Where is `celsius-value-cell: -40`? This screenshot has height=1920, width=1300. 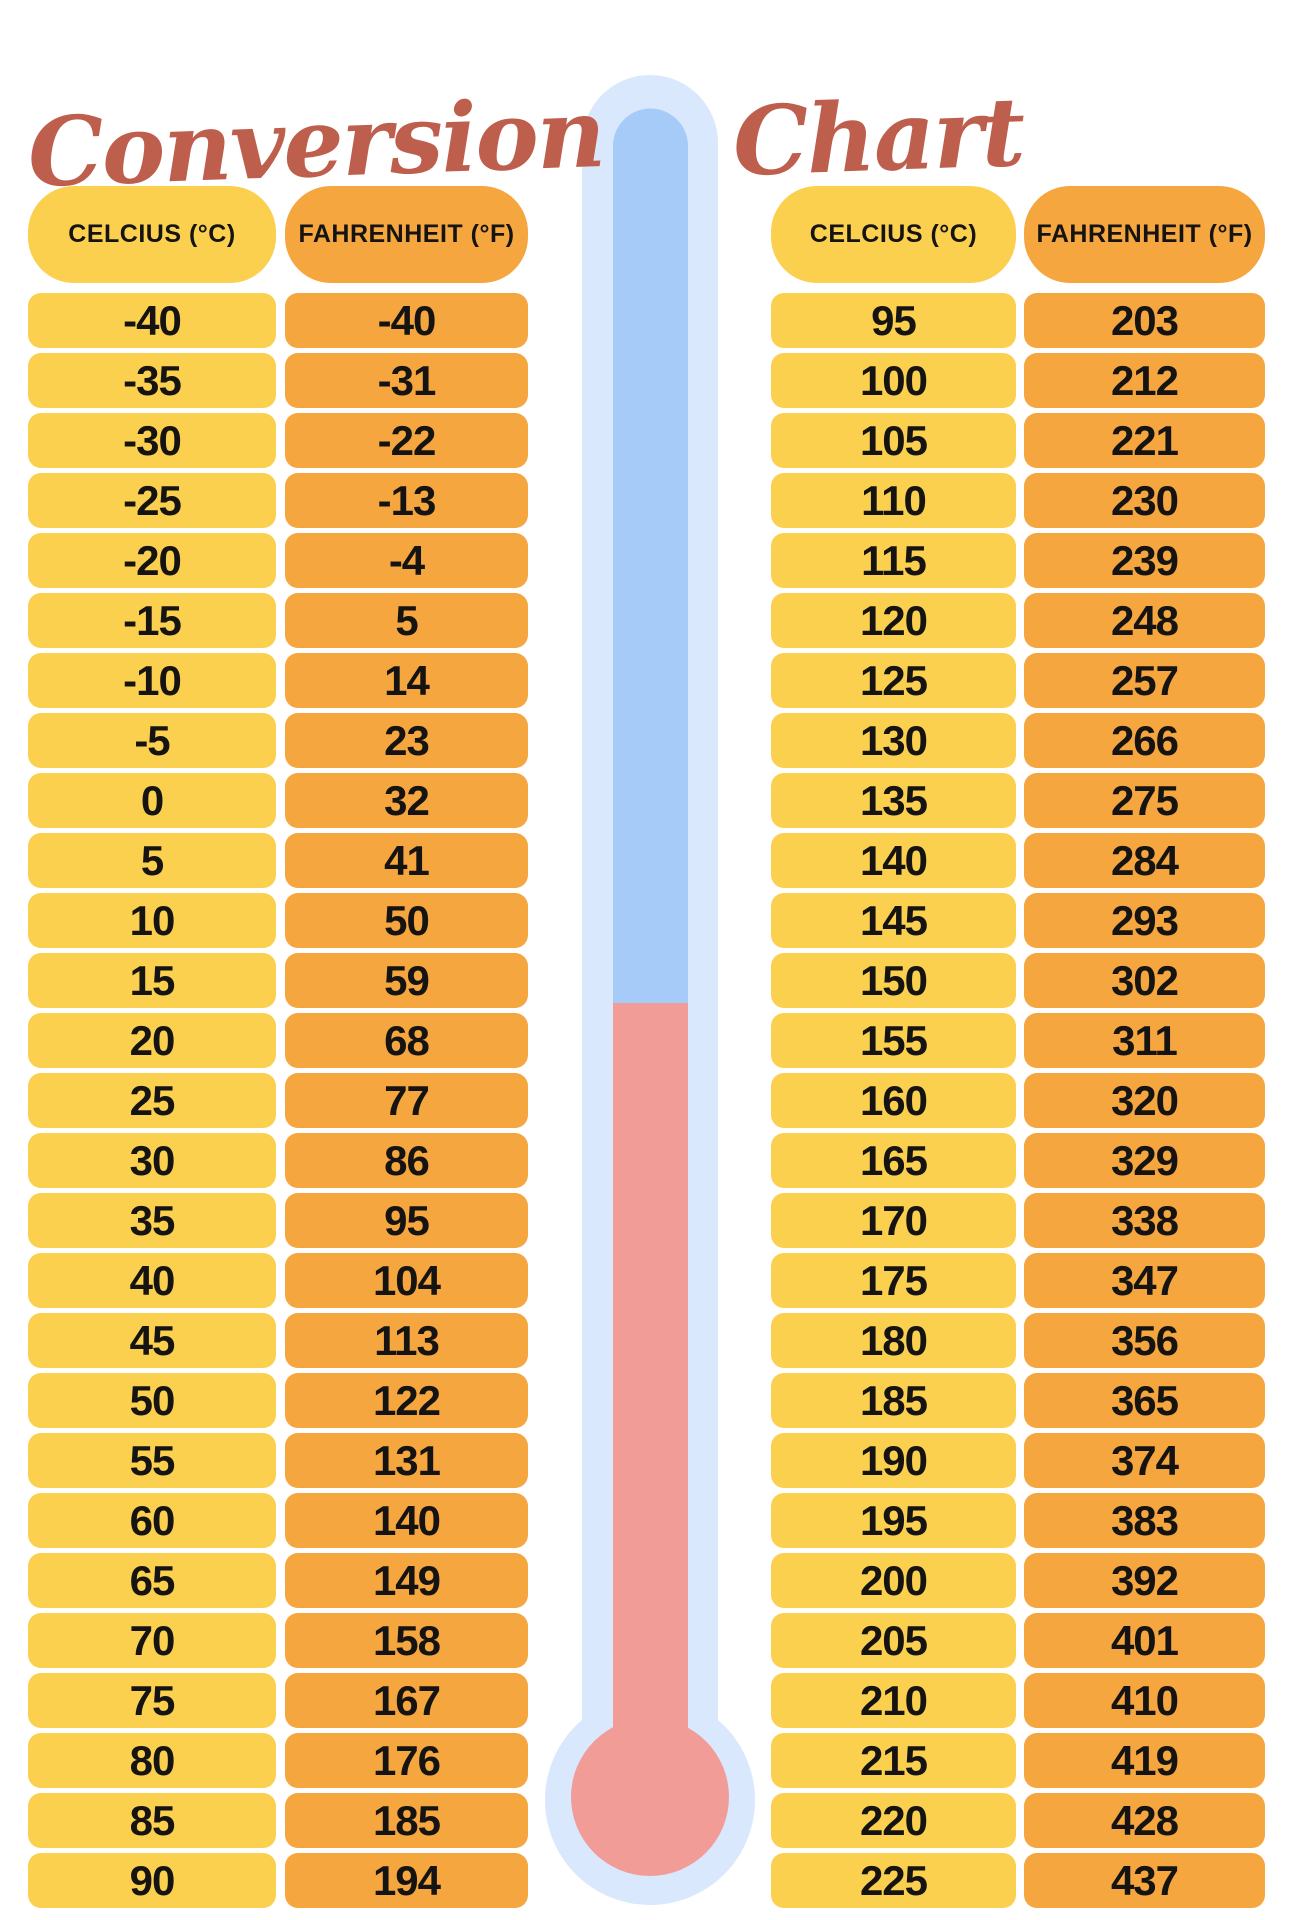 celsius-value-cell: -40 is located at coordinates (152, 320).